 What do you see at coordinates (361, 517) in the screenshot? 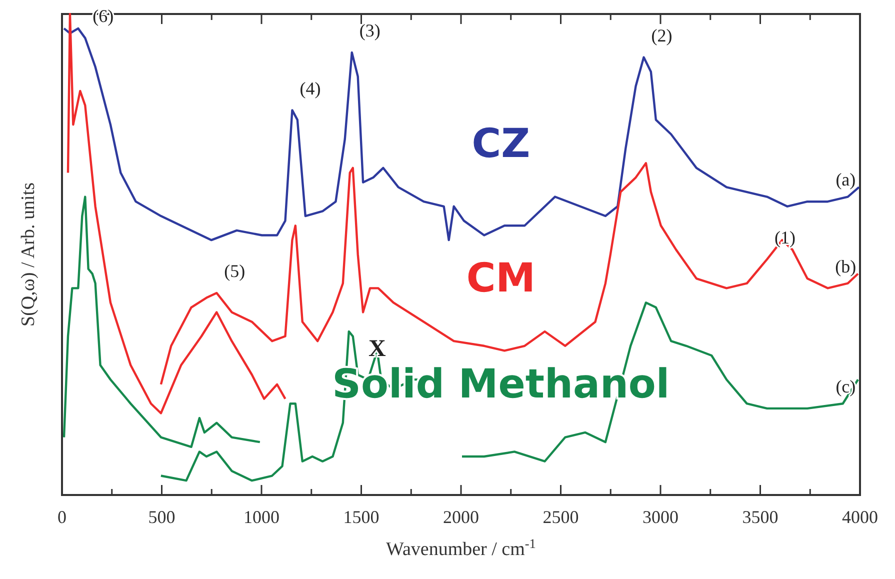
I see `x-tick-label: 1500` at bounding box center [361, 517].